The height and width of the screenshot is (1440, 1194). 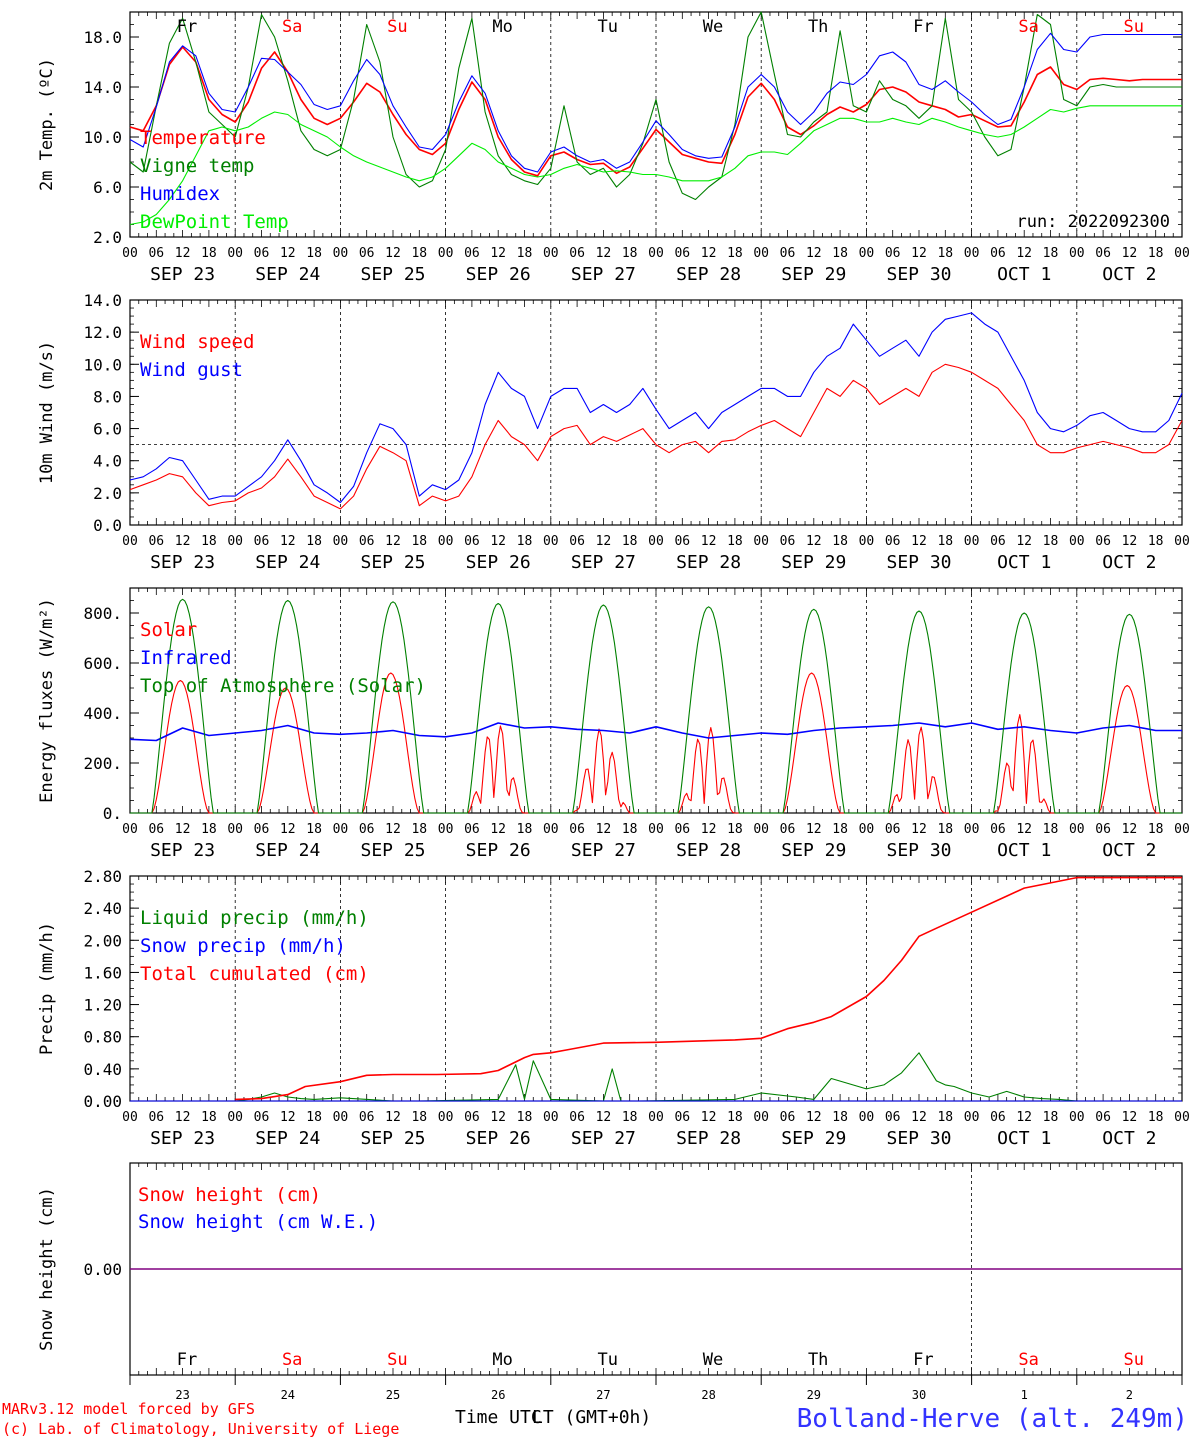 I want to click on y-tick-label: 1.60, so click(x=102, y=972).